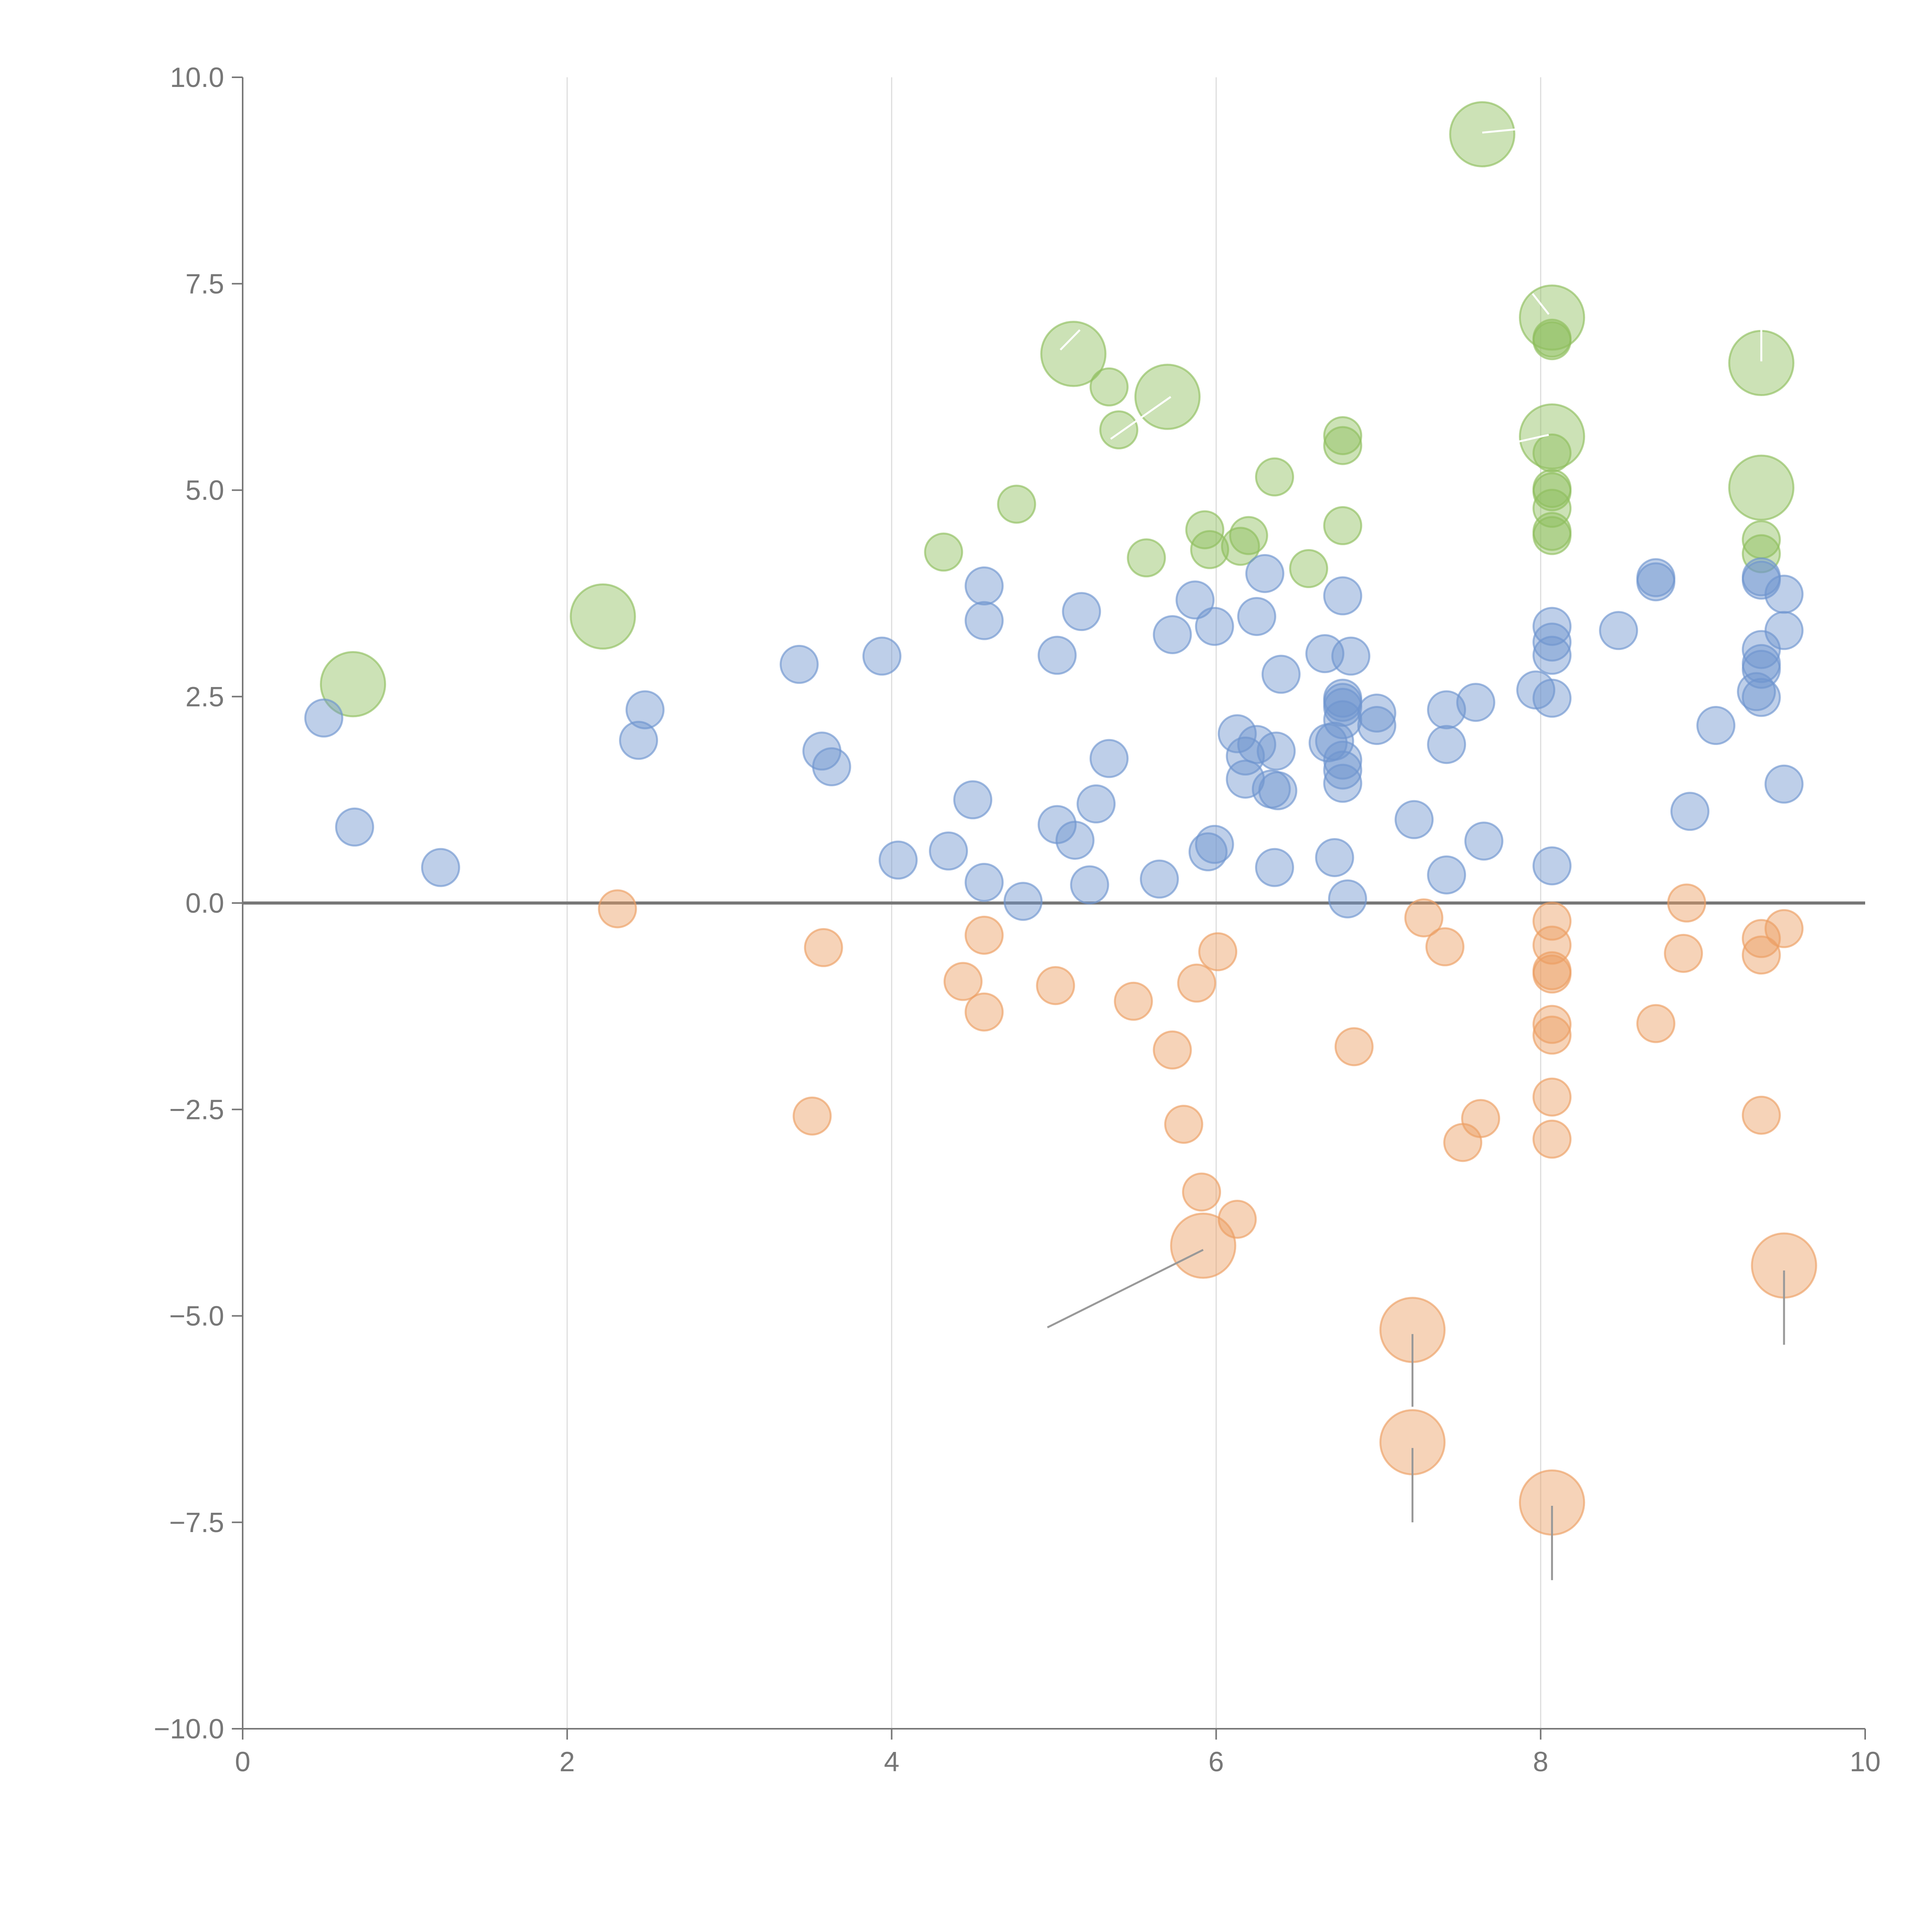 This screenshot has width=1932, height=1932. Describe the element at coordinates (205, 698) in the screenshot. I see `y-tick-label: 2.5` at that location.